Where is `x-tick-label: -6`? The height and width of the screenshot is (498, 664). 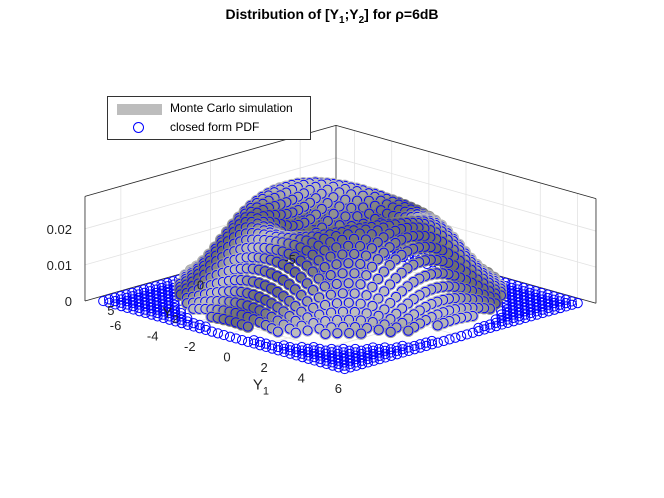 x-tick-label: -6 is located at coordinates (116, 325).